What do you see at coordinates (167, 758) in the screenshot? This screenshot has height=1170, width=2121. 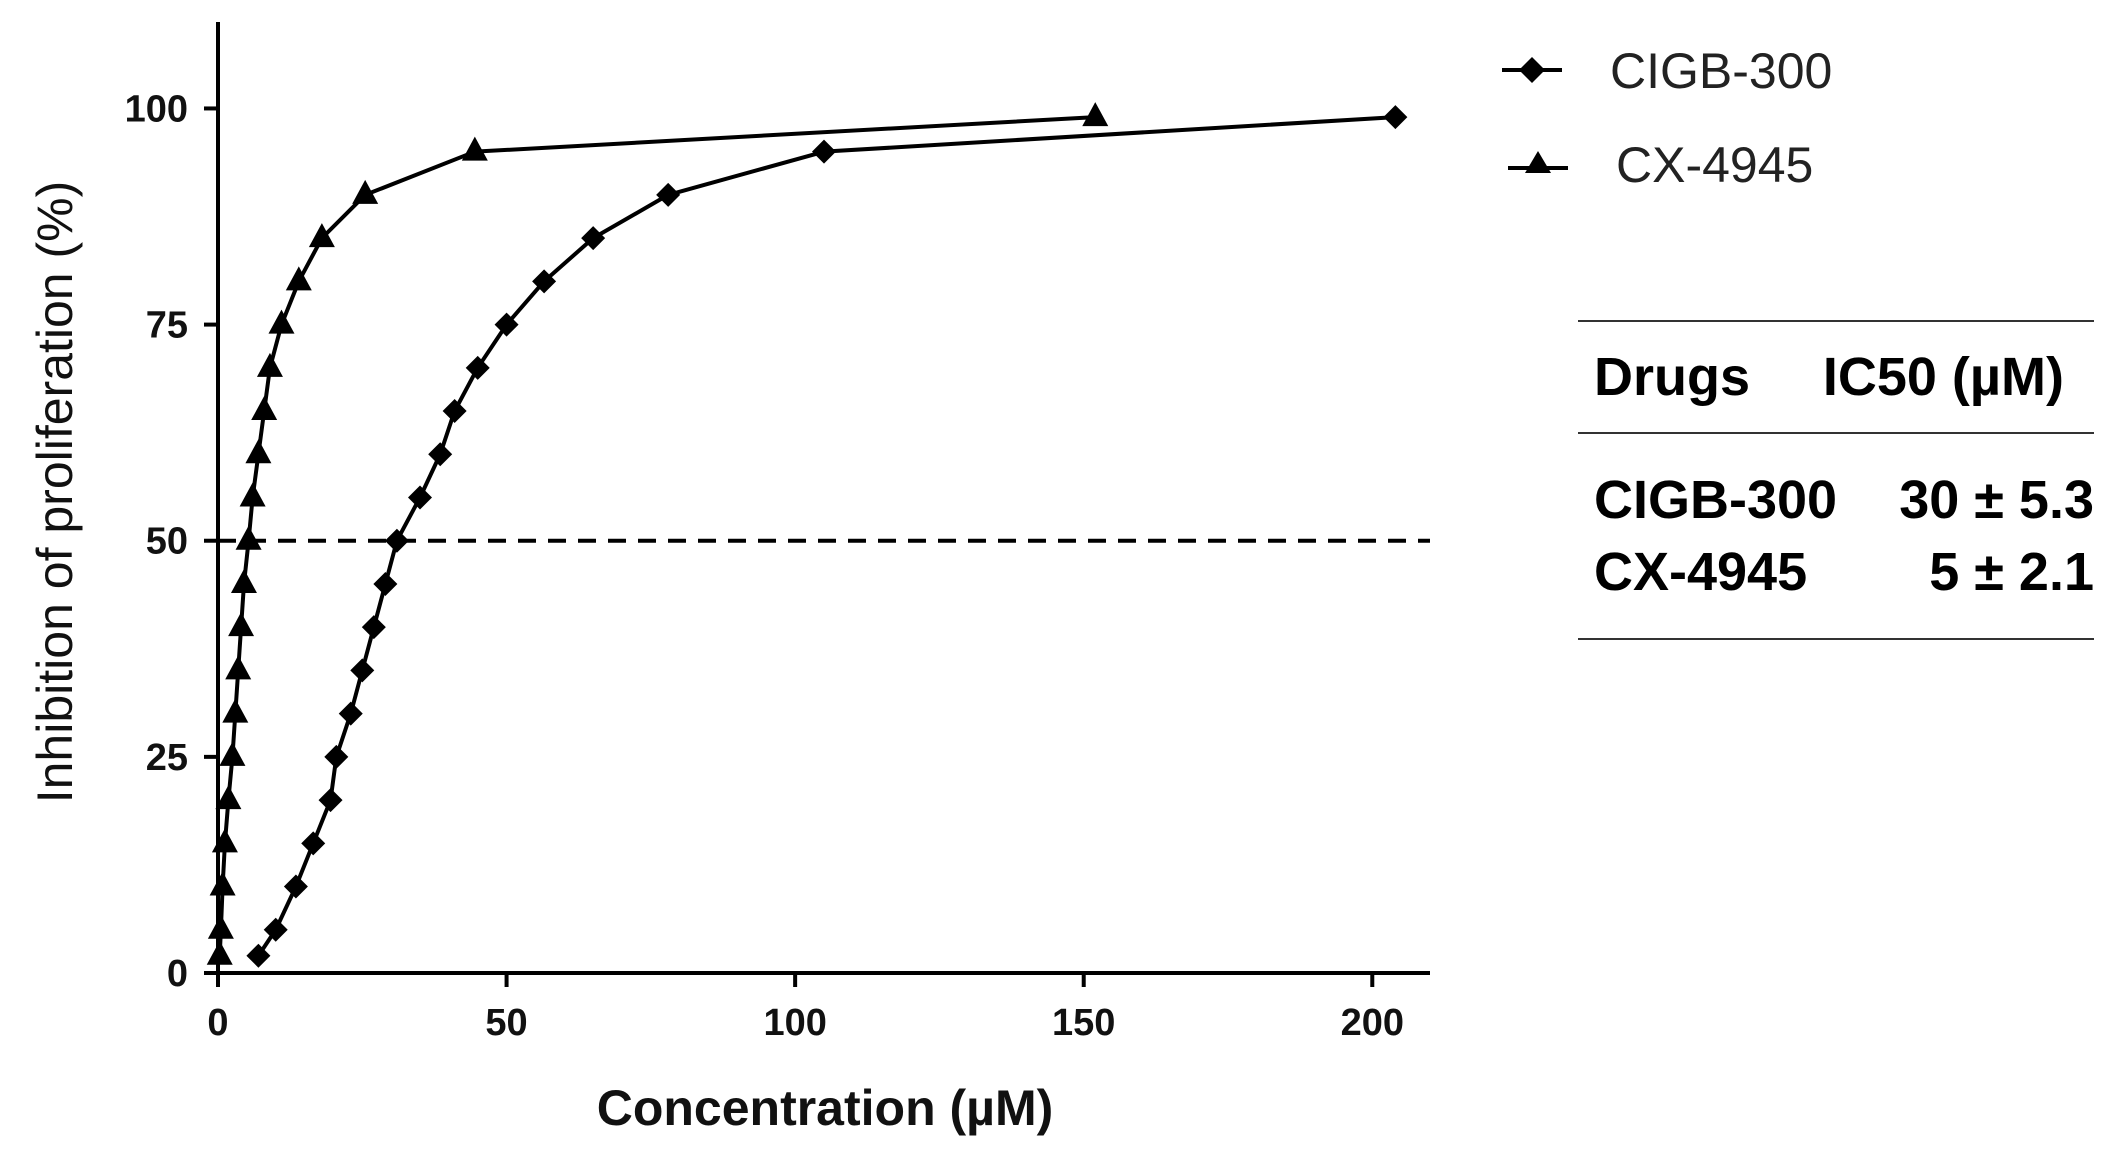 I see `y-tick-label: 25` at bounding box center [167, 758].